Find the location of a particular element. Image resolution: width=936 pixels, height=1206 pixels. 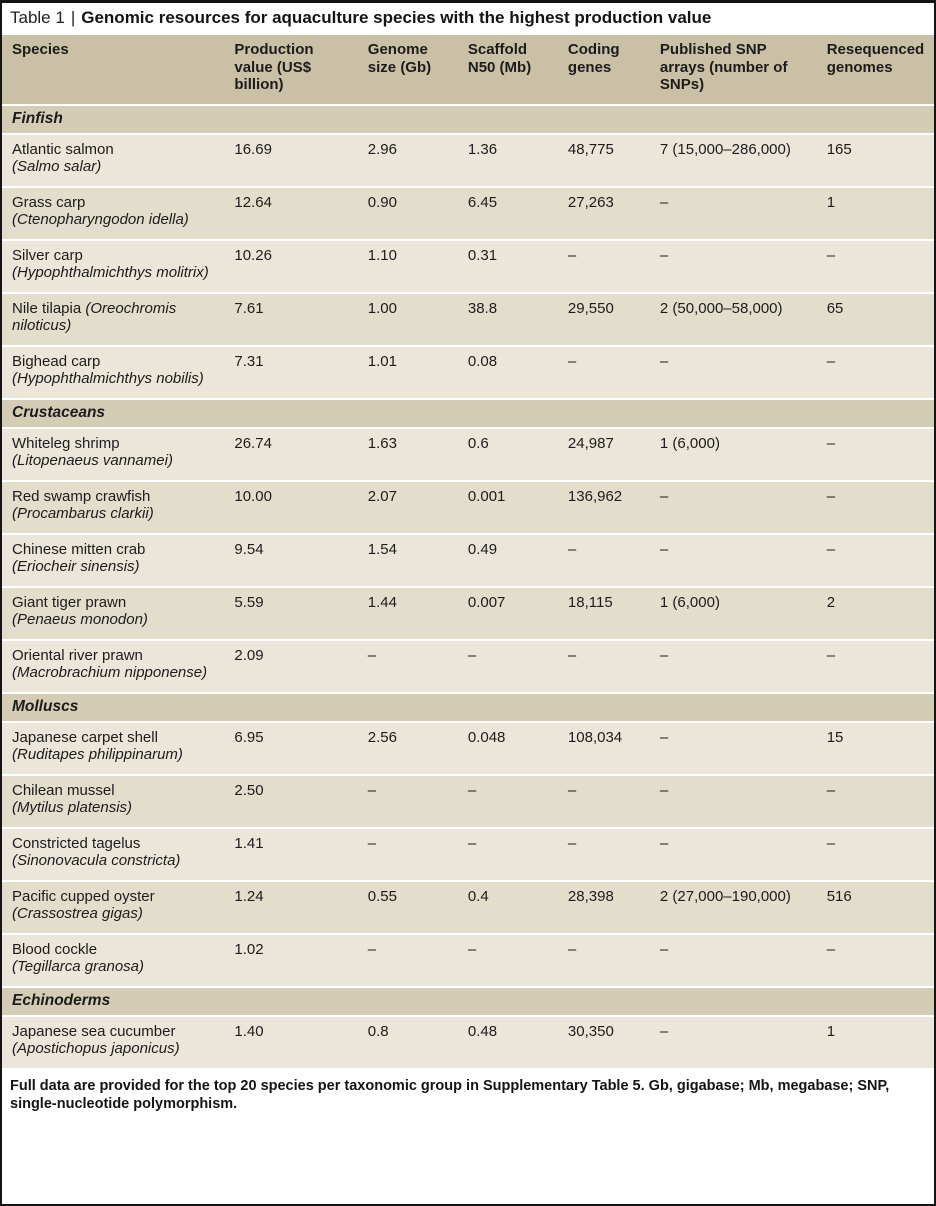

species-scientific-name: (Ruditapes philippinarum) is located at coordinates (97, 754).